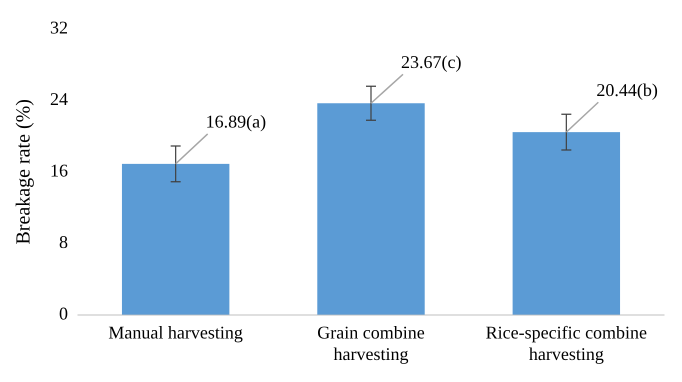 The image size is (682, 382). Describe the element at coordinates (371, 343) in the screenshot. I see `x-tick-label: Grain combine harvesting` at that location.